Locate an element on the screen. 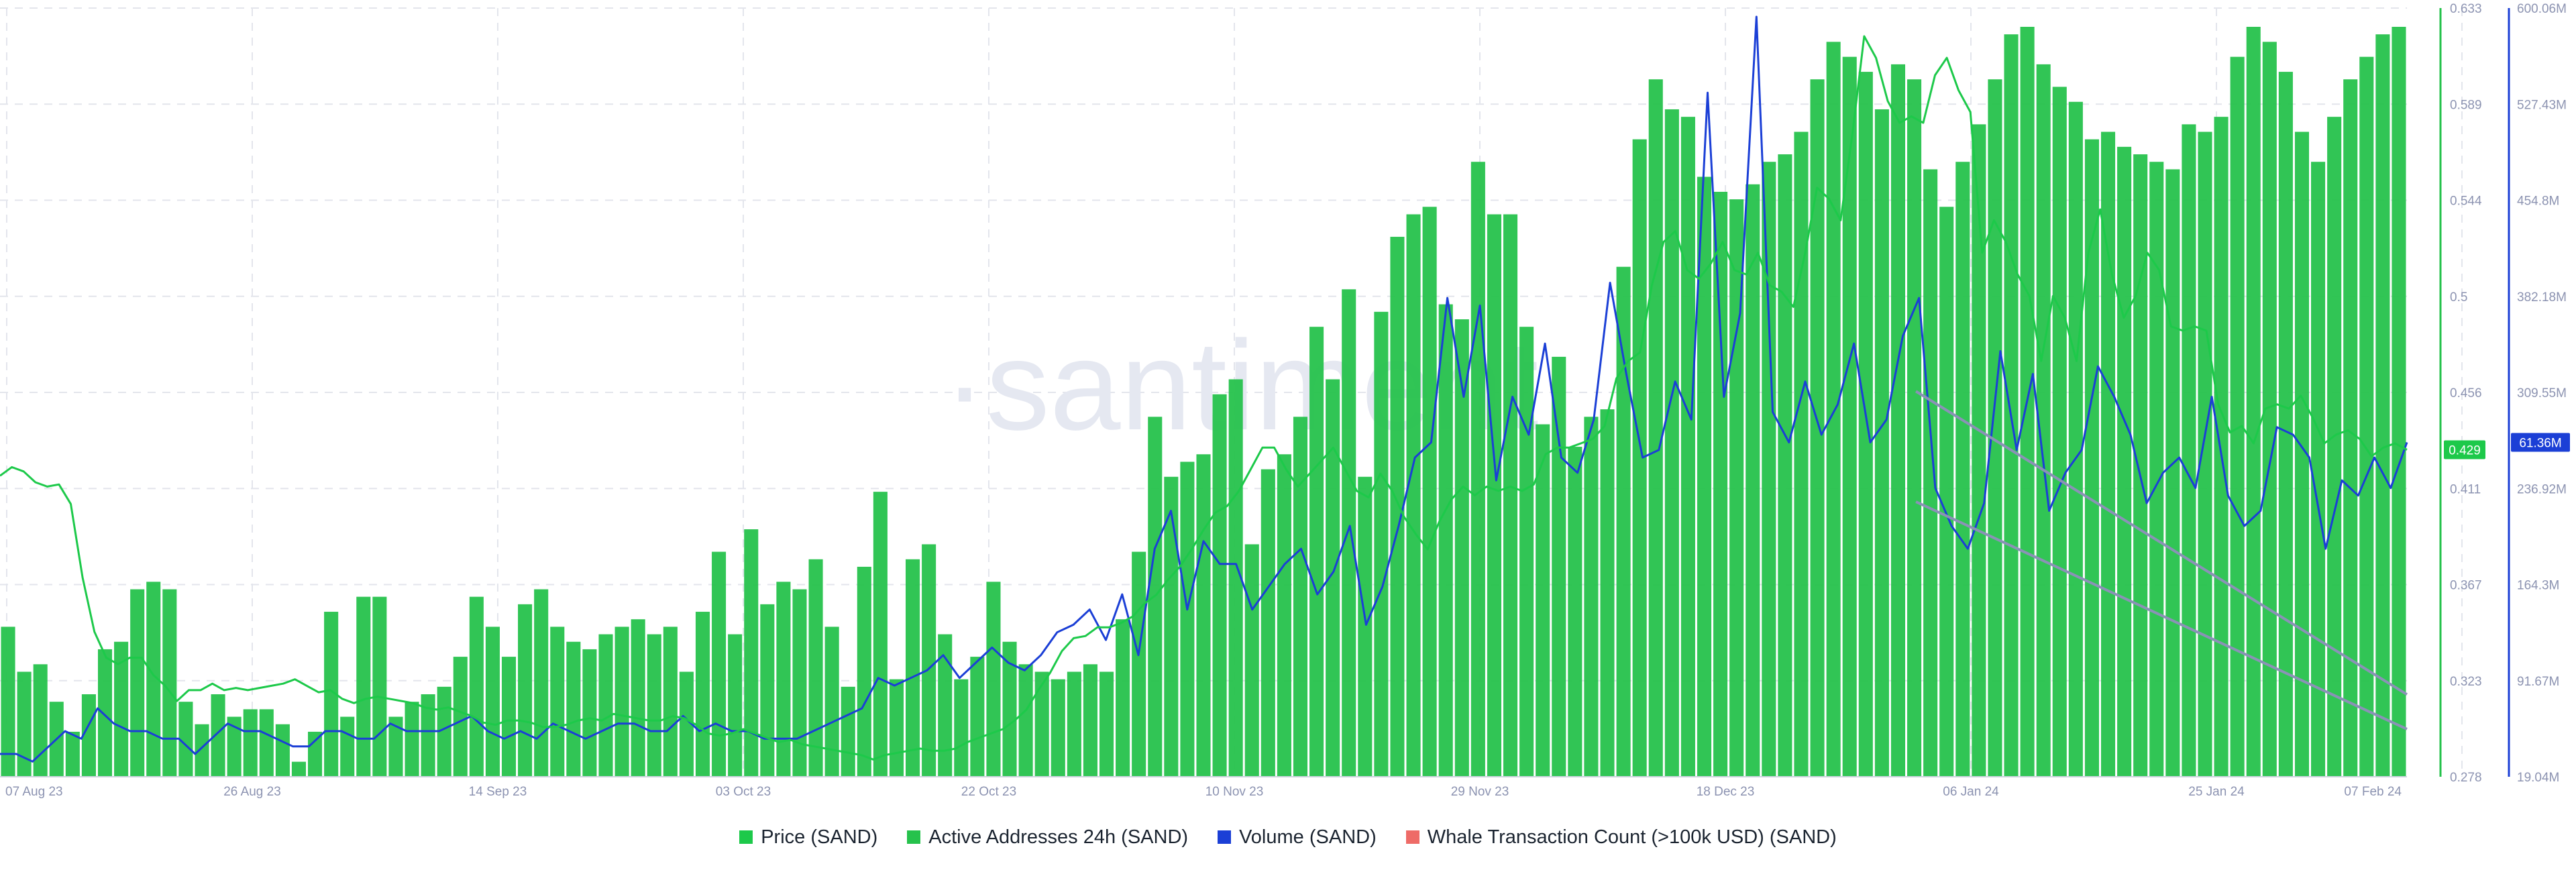  trendline is located at coordinates (2161, 615).